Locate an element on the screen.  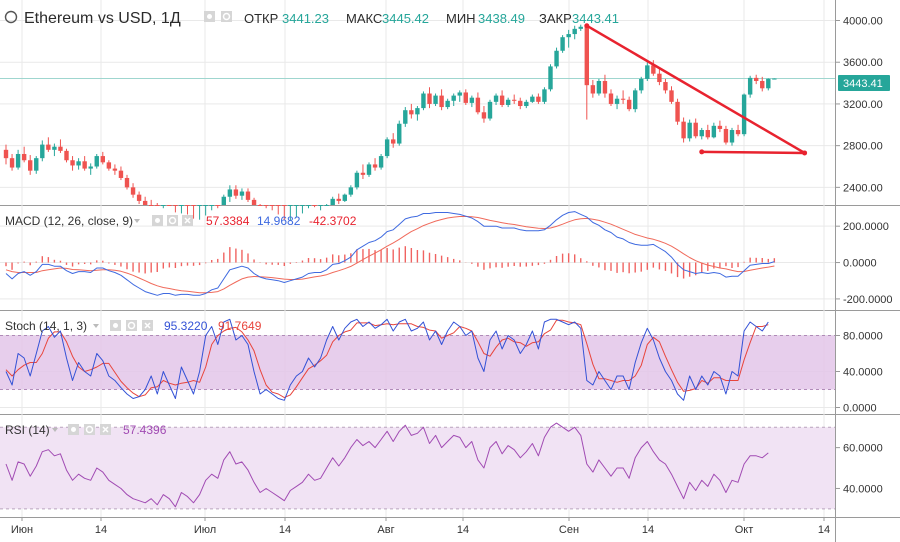
rsi-dropdown-icon is located at coordinates (55, 430).